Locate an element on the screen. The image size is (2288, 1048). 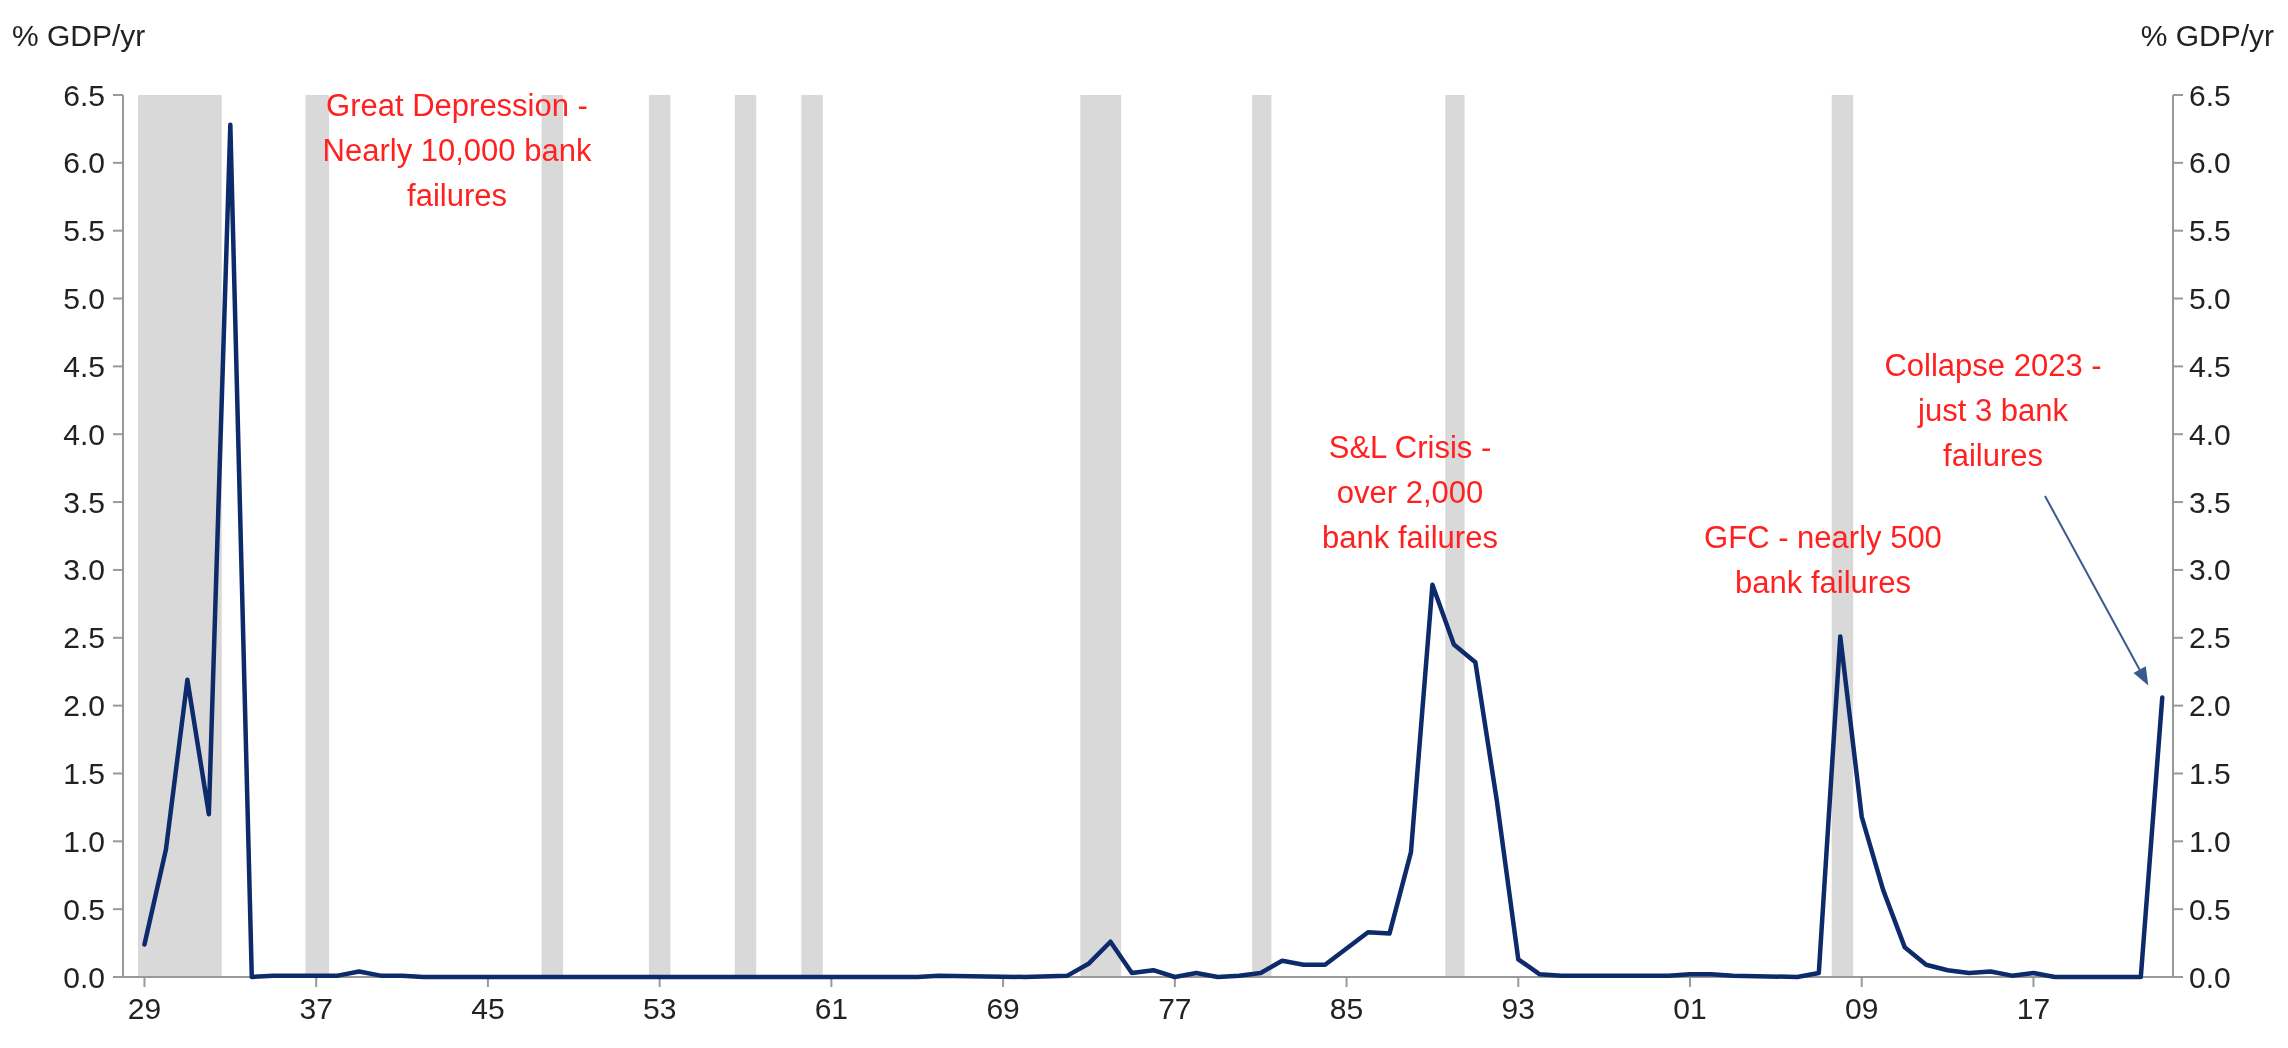
annotation: GFC - nearly 500 bank failures is located at coordinates (1823, 560).